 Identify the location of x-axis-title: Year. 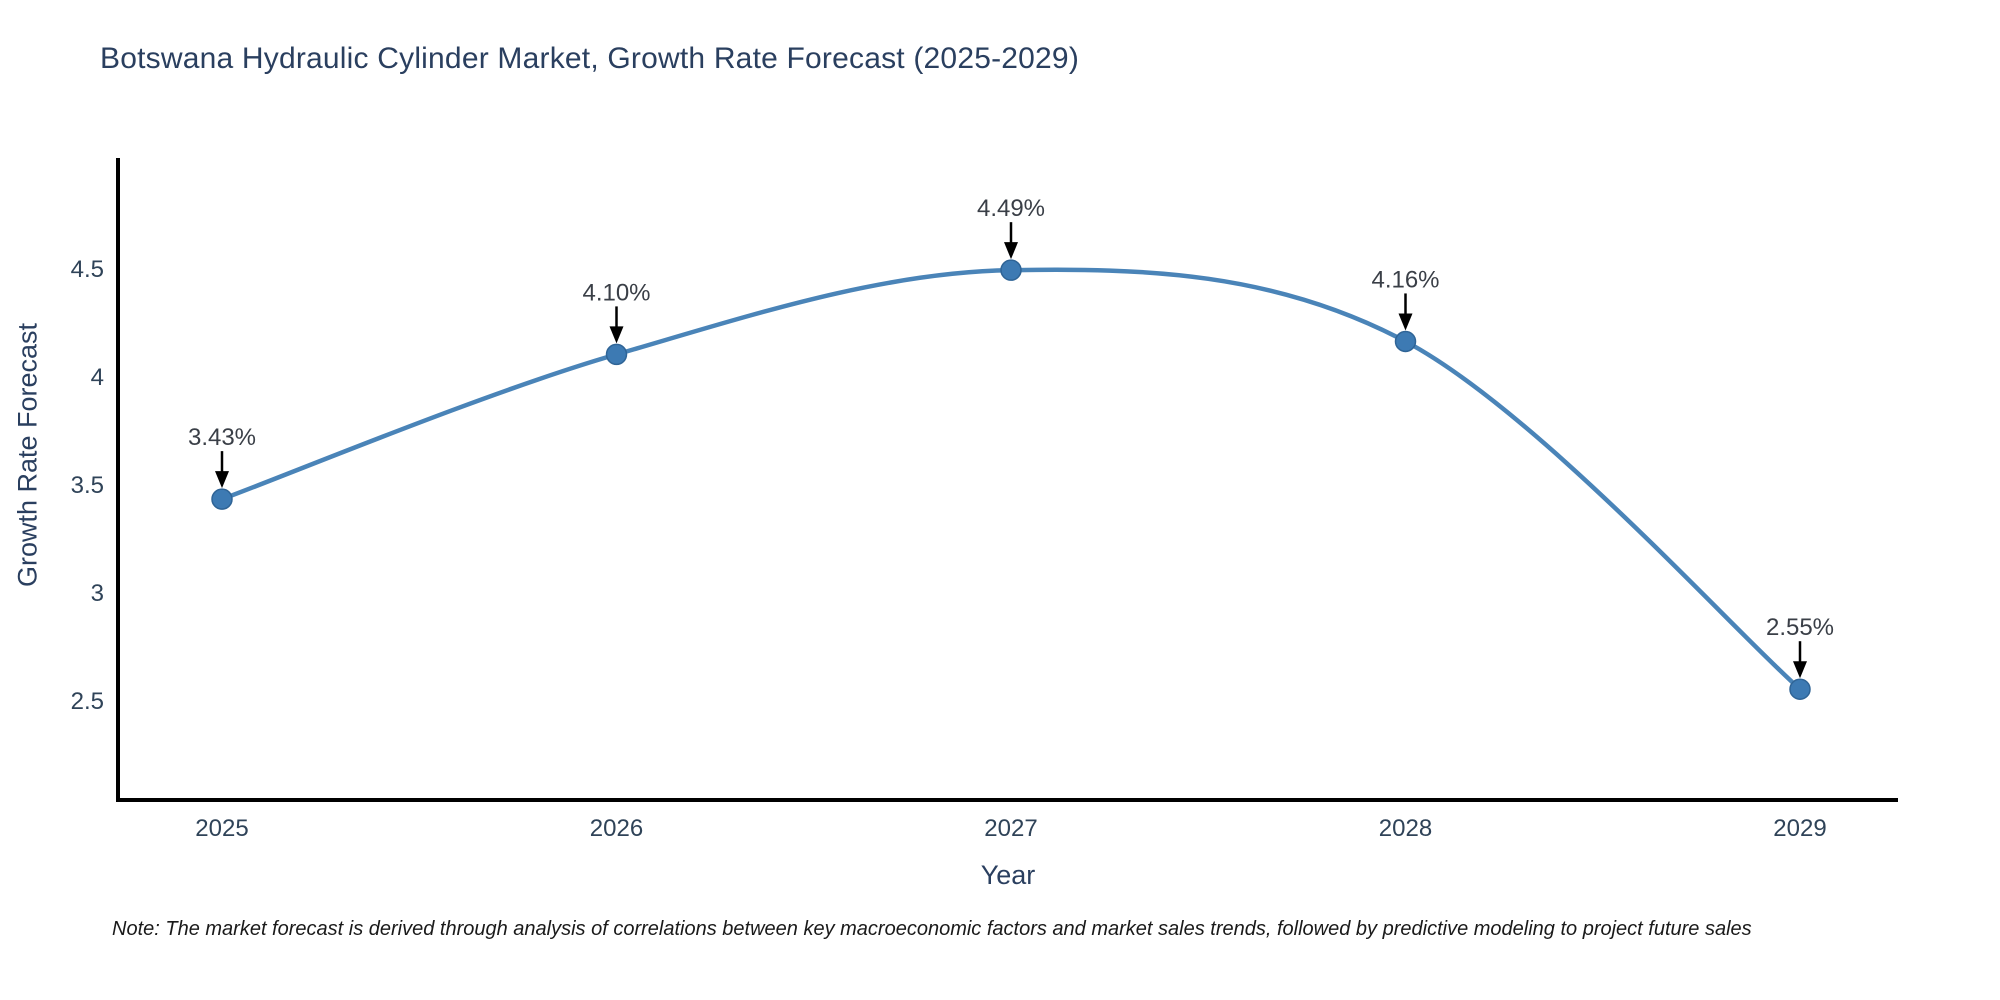
(1008, 875).